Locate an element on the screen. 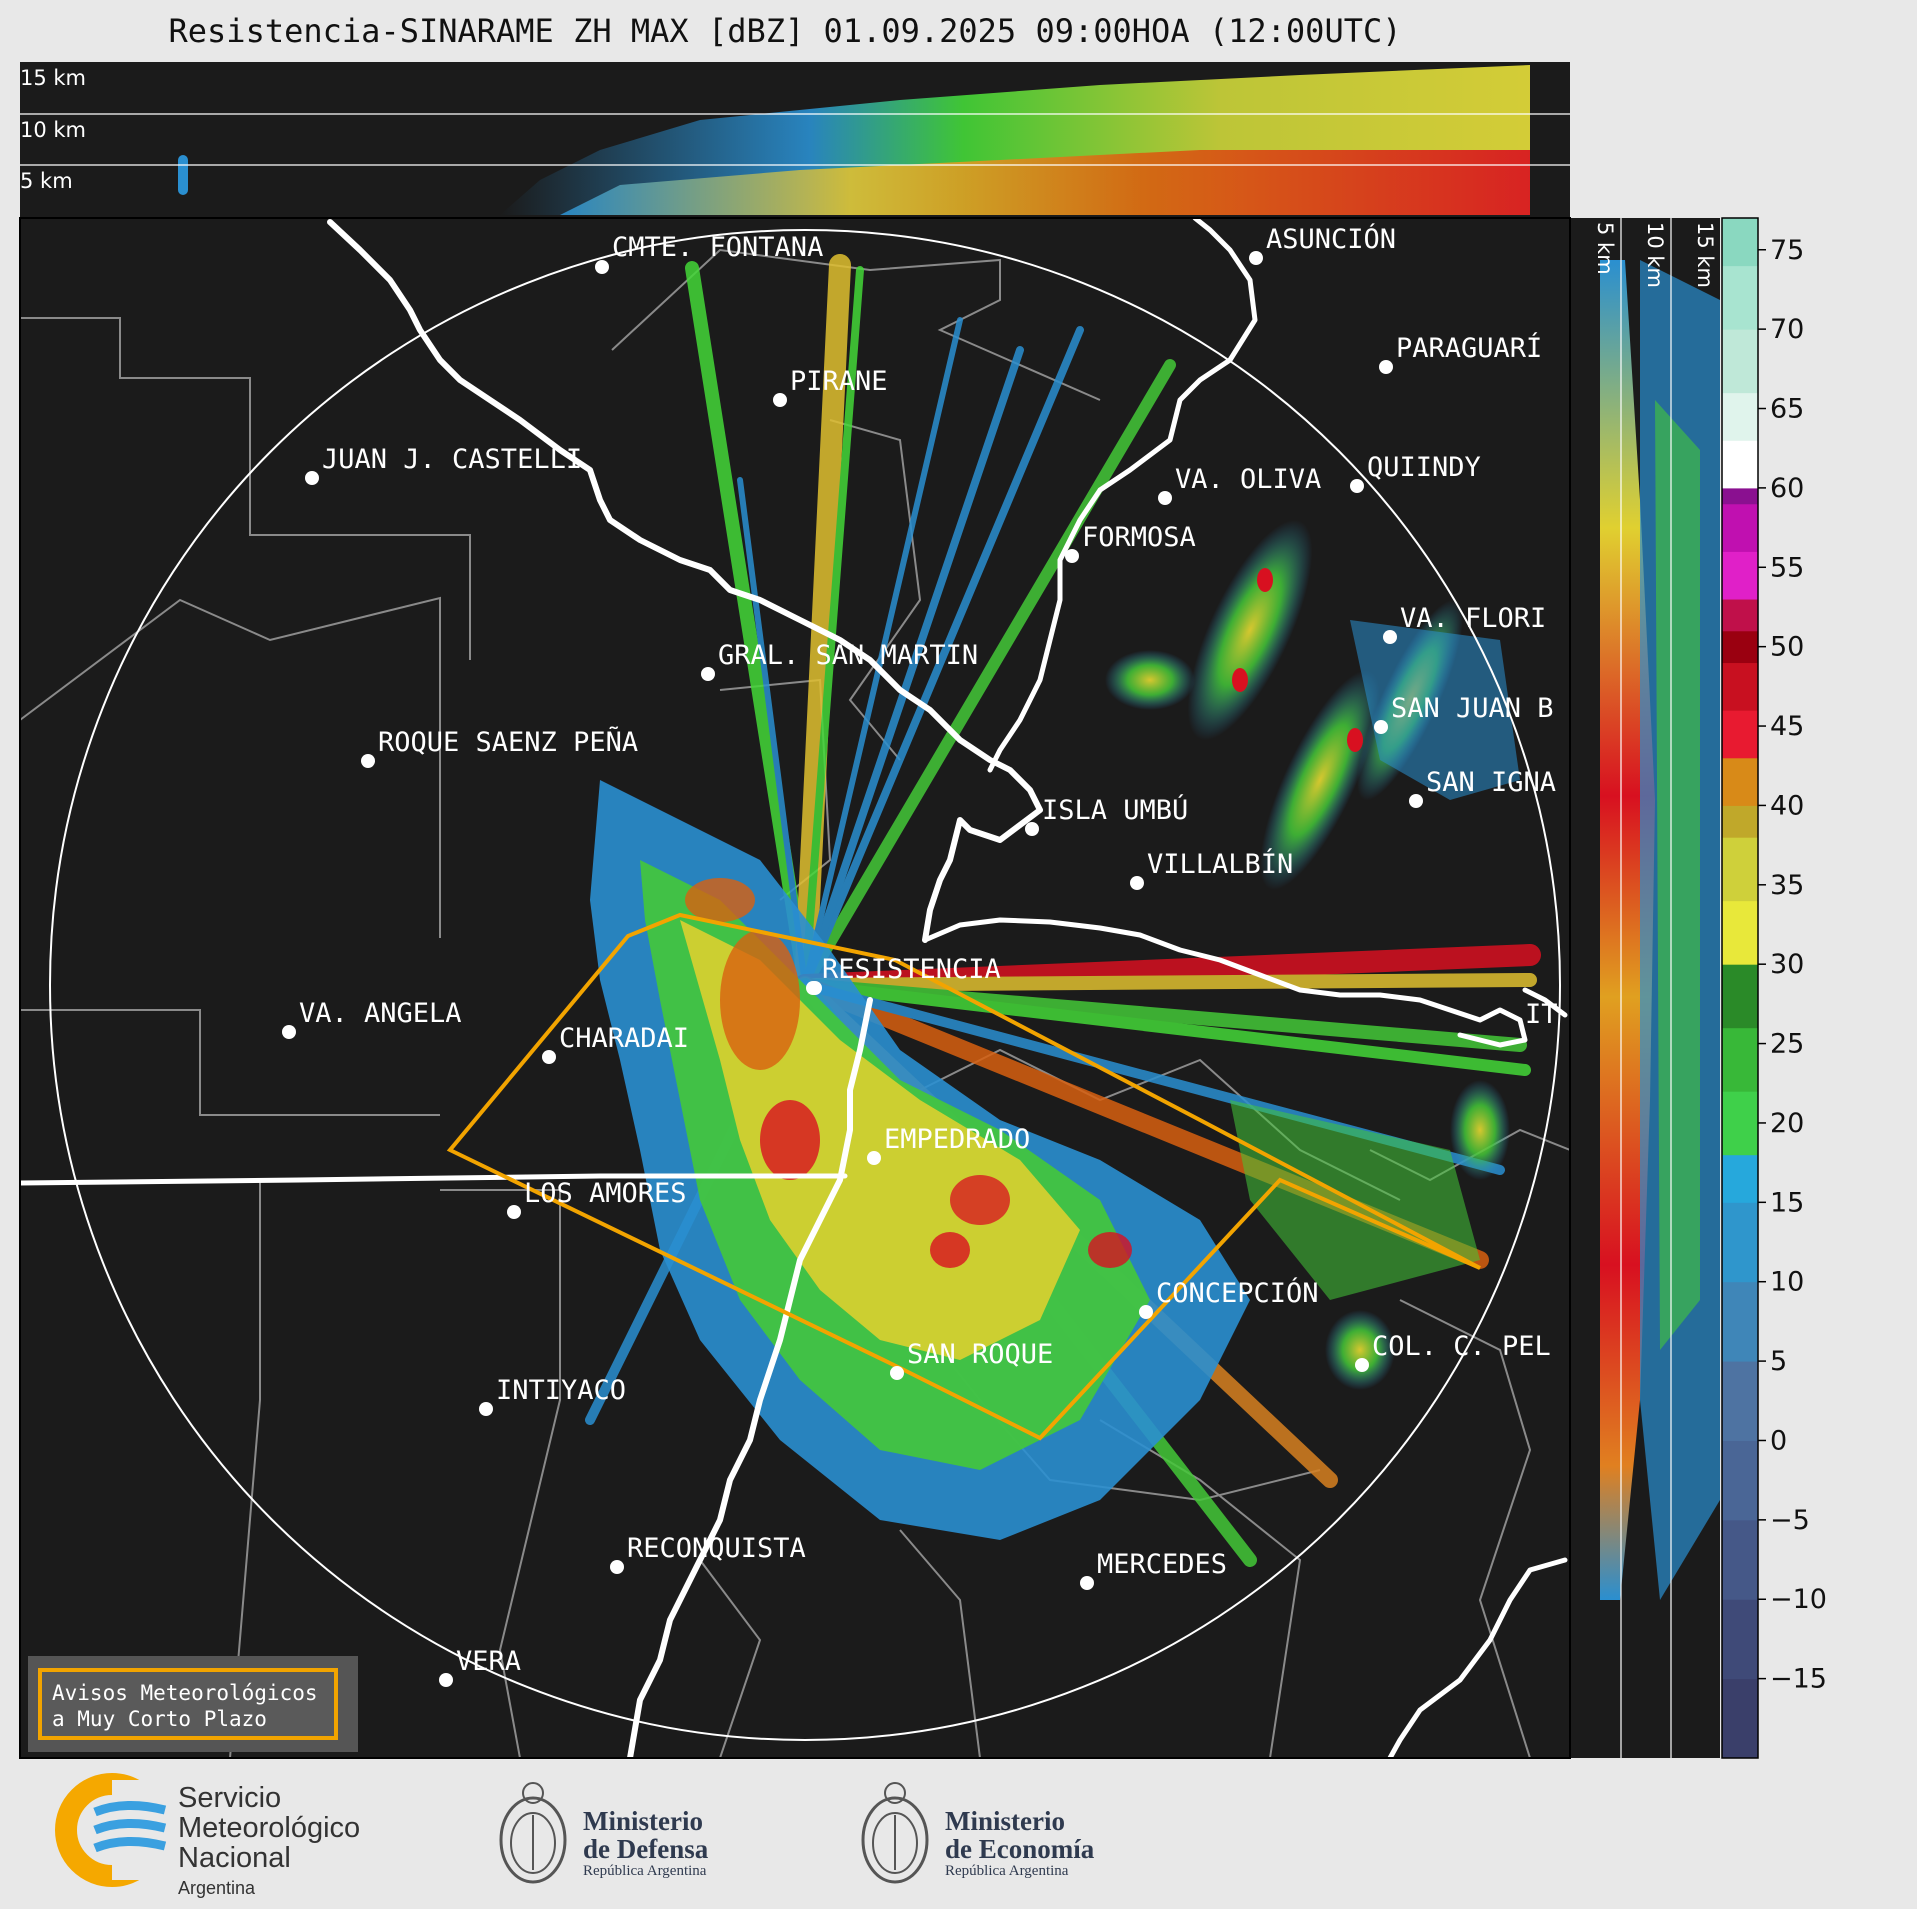 This screenshot has width=1917, height=1909. top-height-panel: 15 km 10 km 5 km is located at coordinates (795, 139).